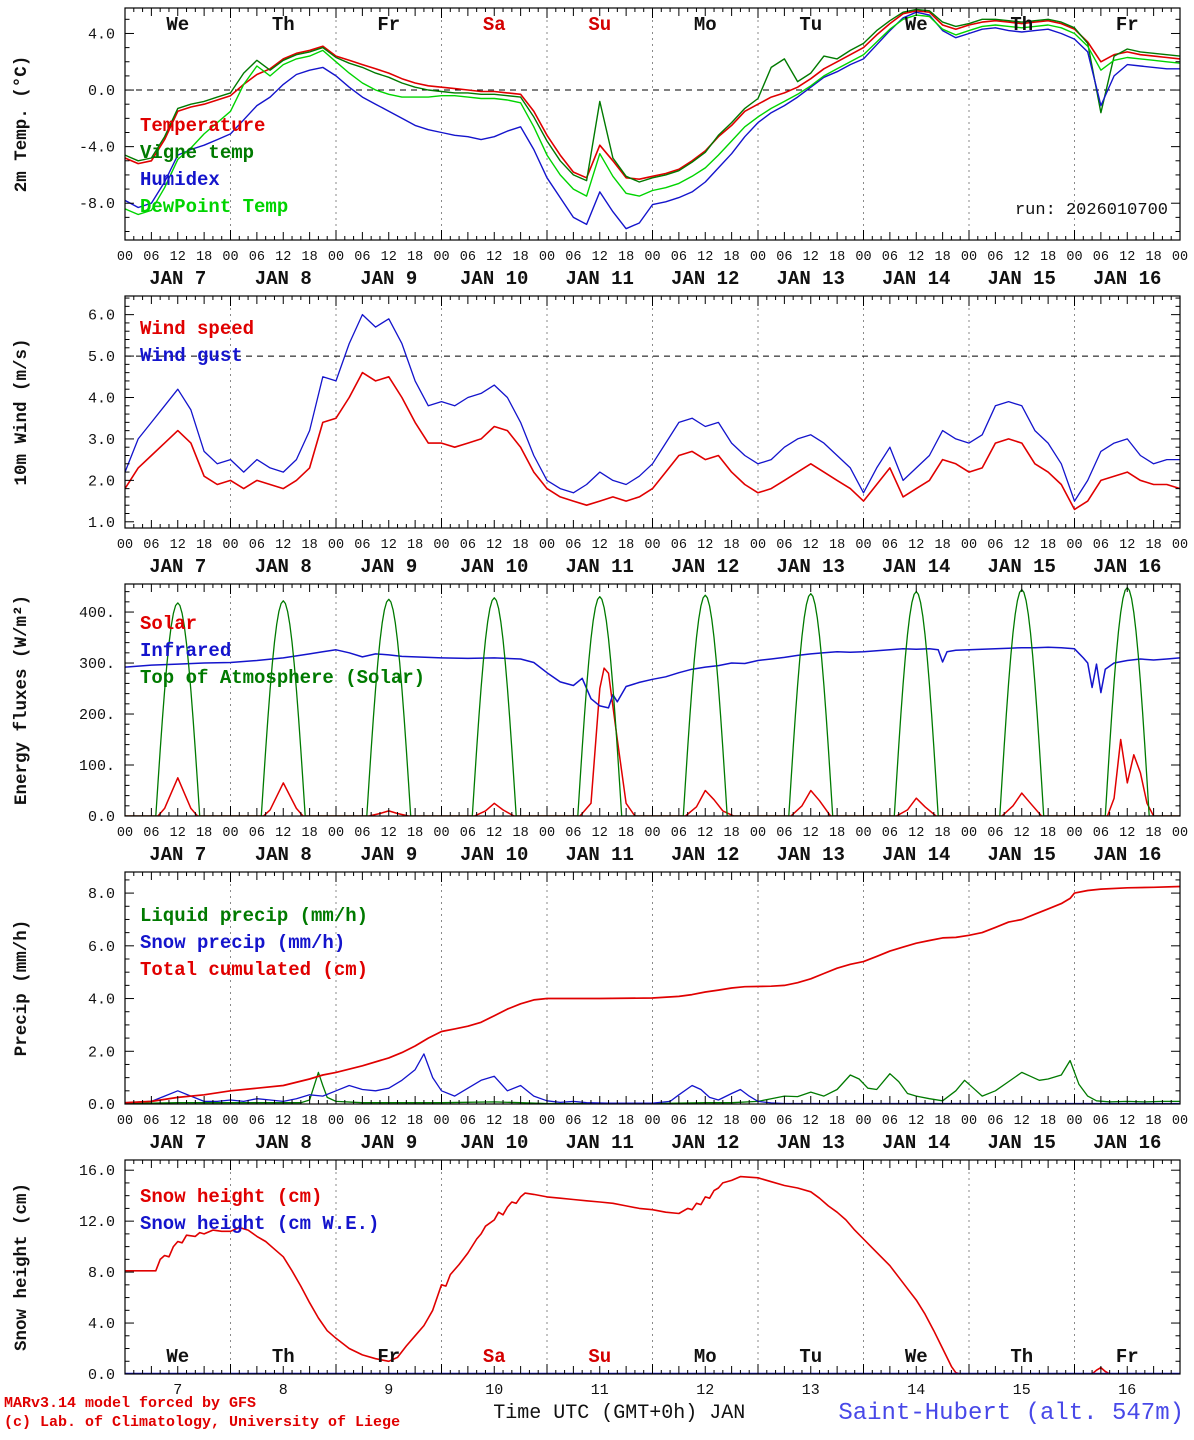  Describe the element at coordinates (101, 523) in the screenshot. I see `svg-text: 1.0` at that location.